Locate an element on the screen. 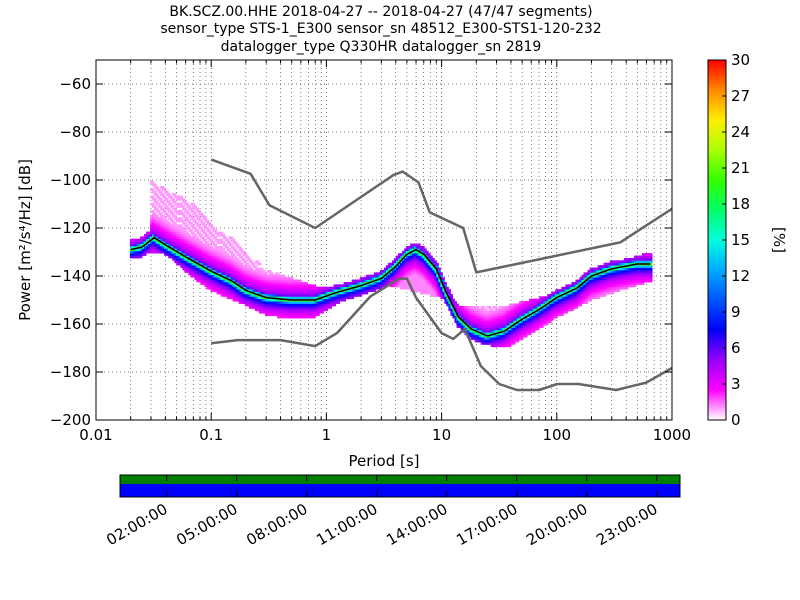 The height and width of the screenshot is (600, 800). colorbar: 0 3 6 9 12 15 18 21 24 27 30 [%] is located at coordinates (747, 240).